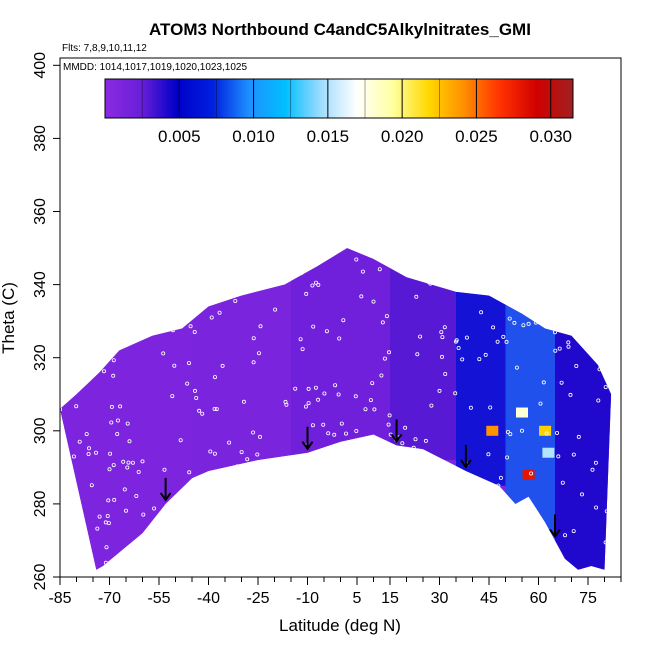 Image resolution: width=650 pixels, height=650 pixels. What do you see at coordinates (307, 598) in the screenshot?
I see `x-tick-label: -10` at bounding box center [307, 598].